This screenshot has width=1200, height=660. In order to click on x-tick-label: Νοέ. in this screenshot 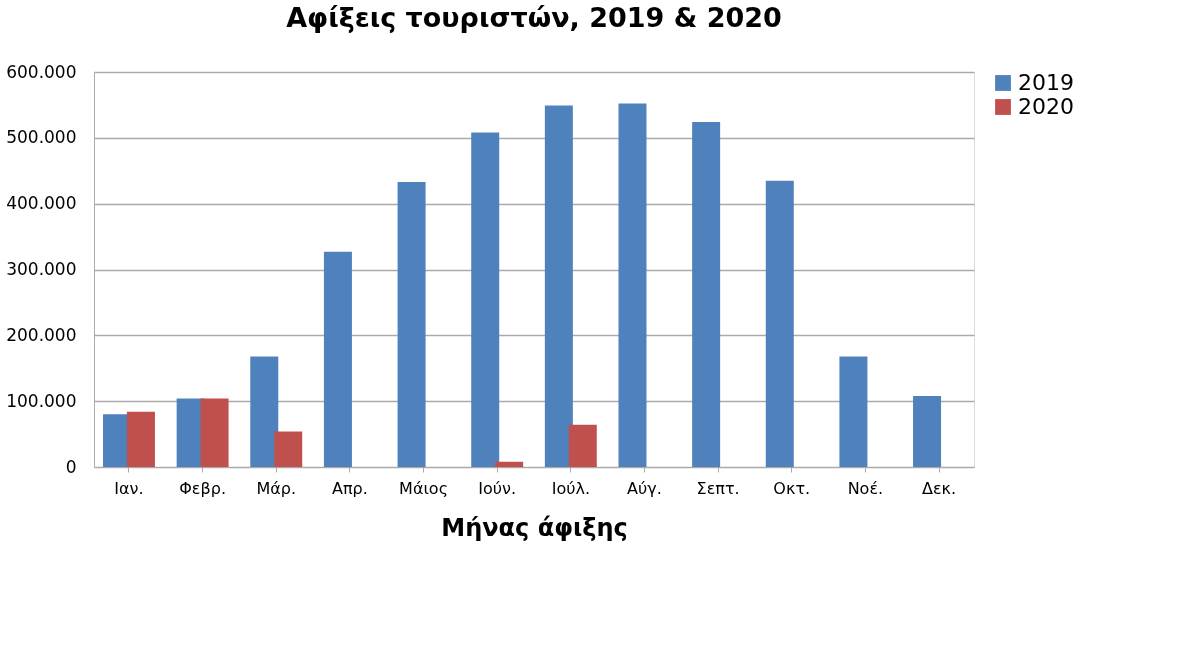, I will do `click(865, 488)`.